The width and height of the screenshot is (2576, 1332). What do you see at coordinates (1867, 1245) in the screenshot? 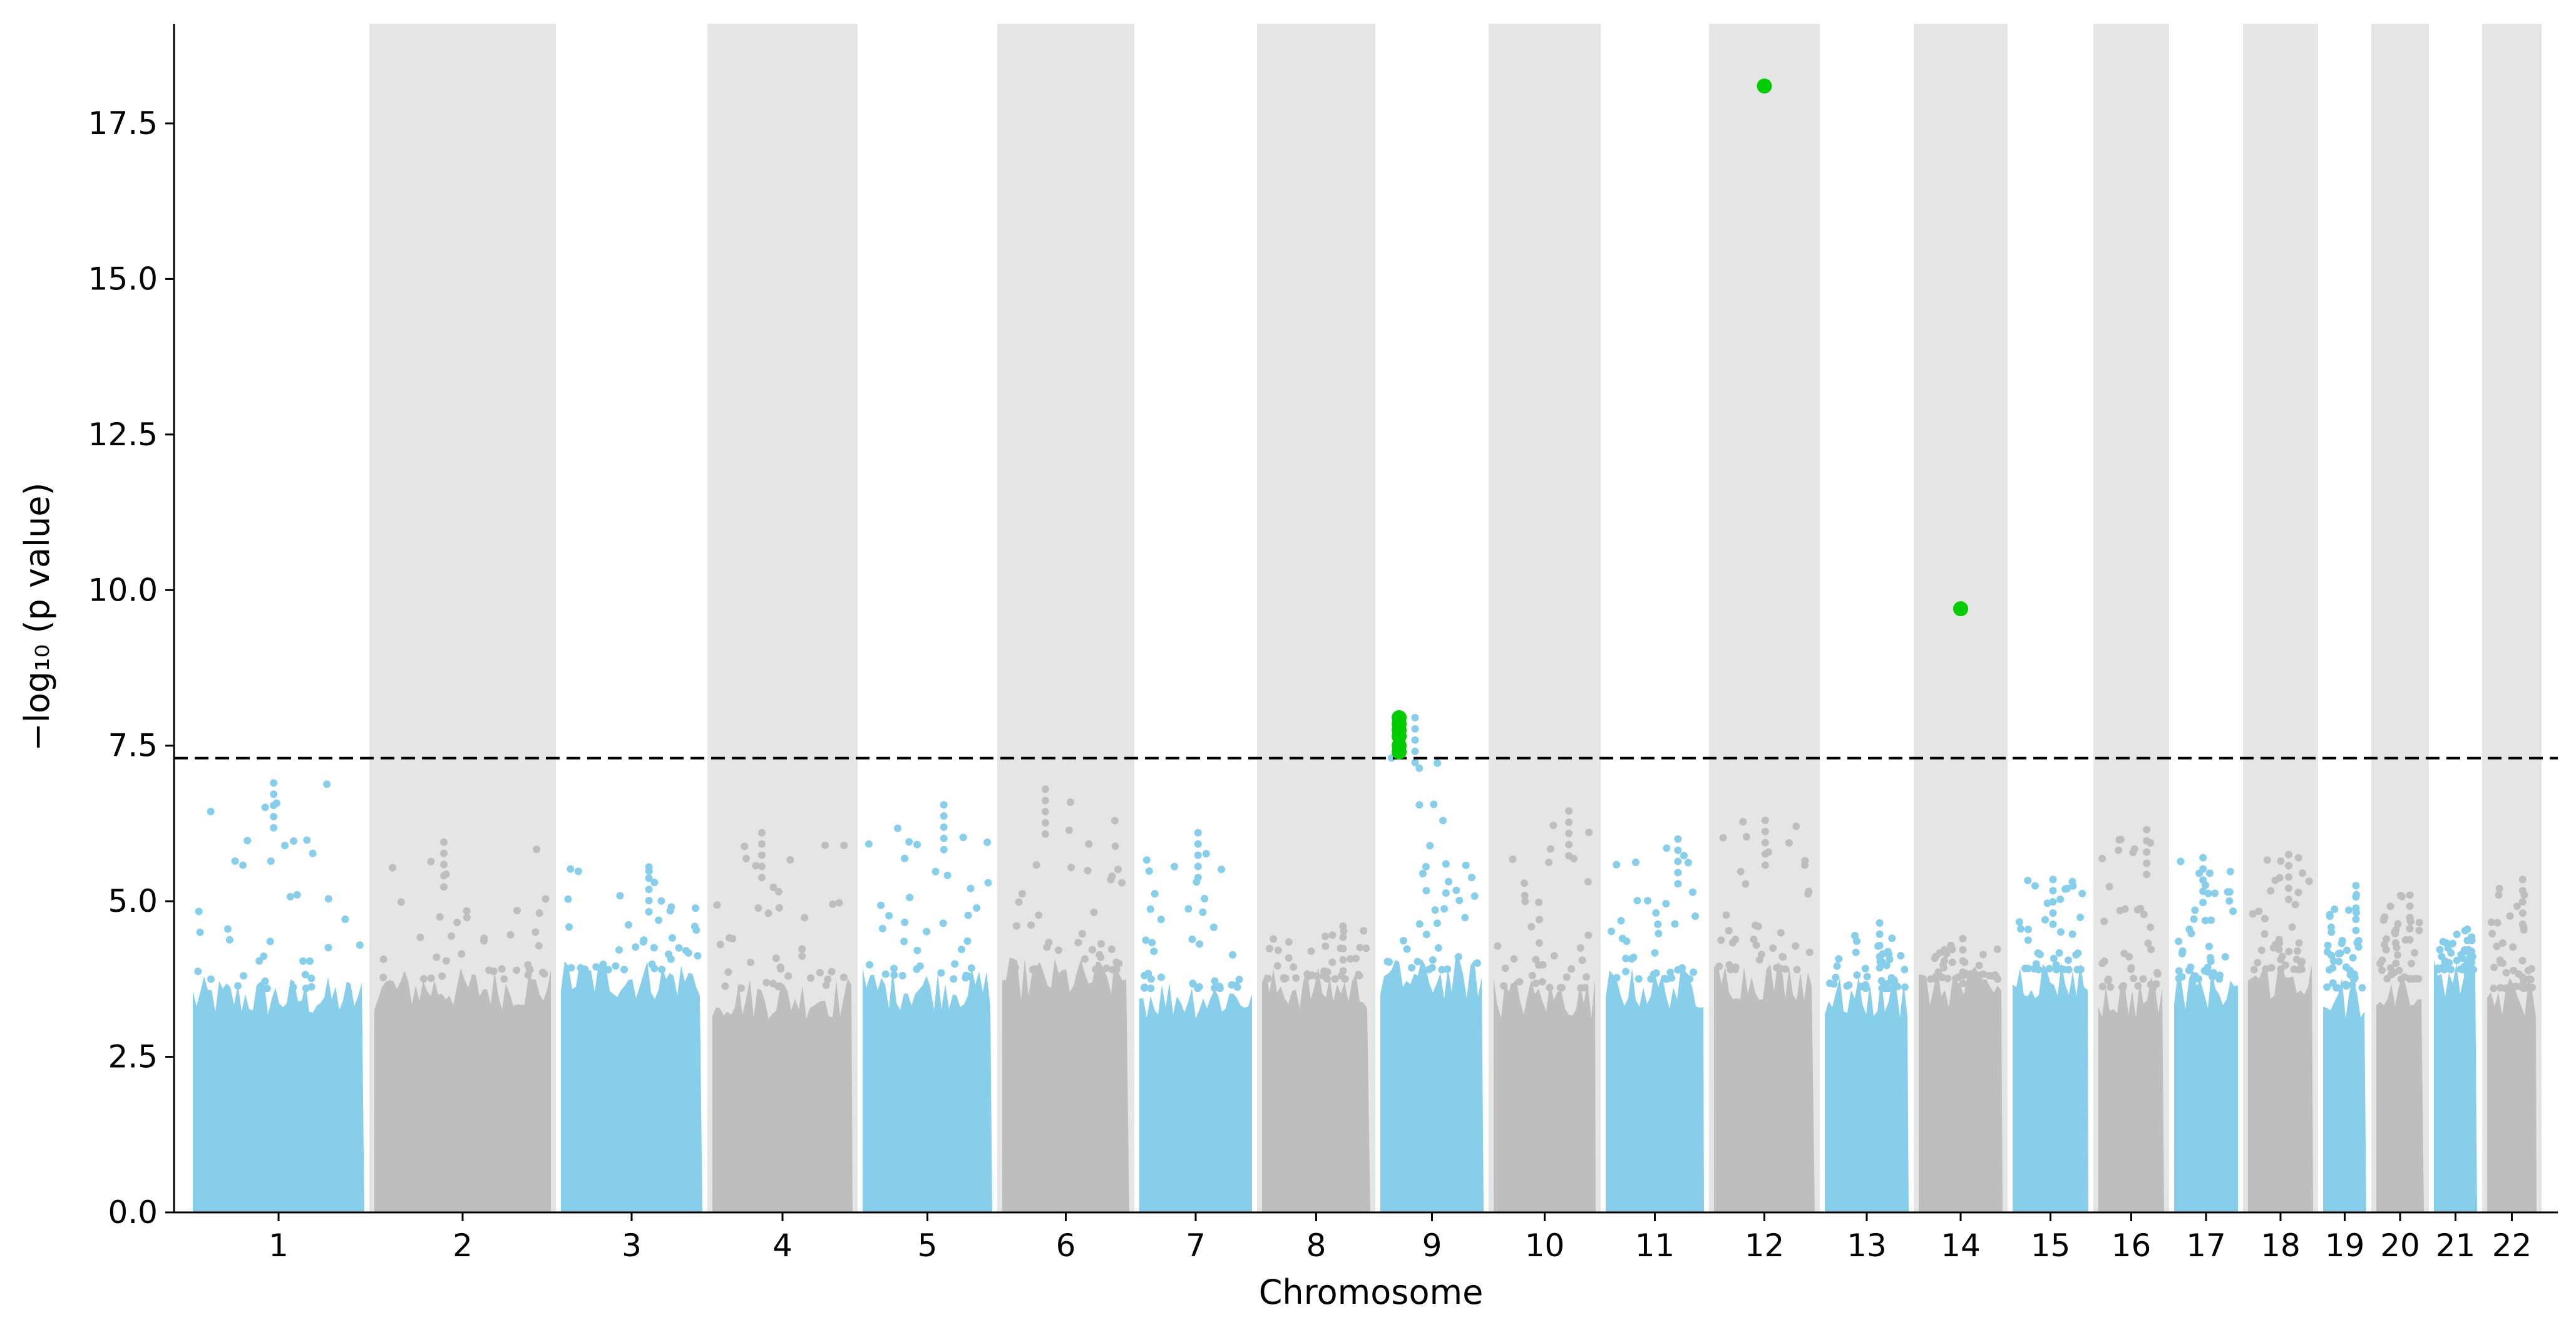
I see `x-tick-label-13: 13` at bounding box center [1867, 1245].